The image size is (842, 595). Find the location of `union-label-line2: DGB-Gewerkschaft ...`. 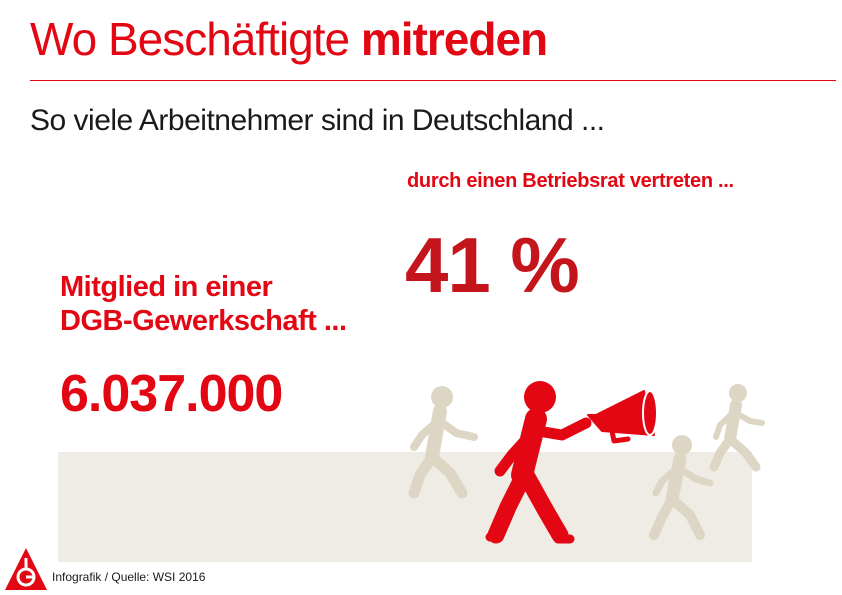

union-label-line2: DGB-Gewerkschaft ... is located at coordinates (203, 321).